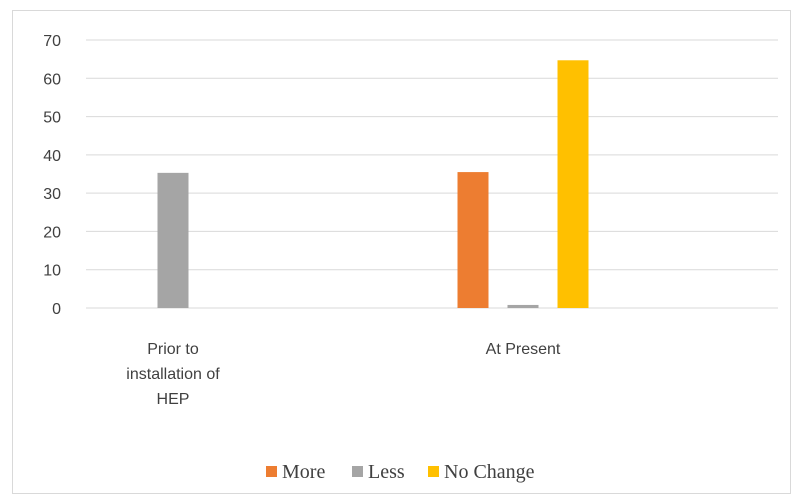  Describe the element at coordinates (56, 309) in the screenshot. I see `y-tick-label: 0` at that location.